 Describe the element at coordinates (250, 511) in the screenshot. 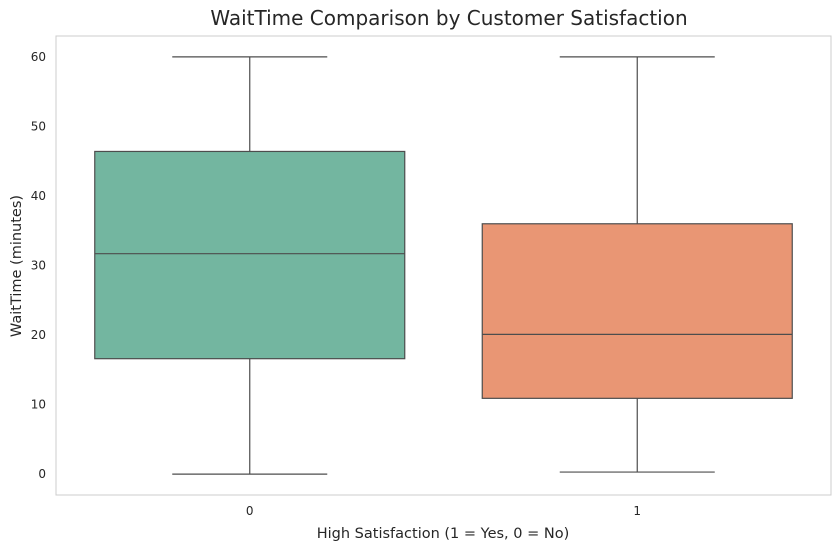

I see `x-tick-label: 0` at that location.